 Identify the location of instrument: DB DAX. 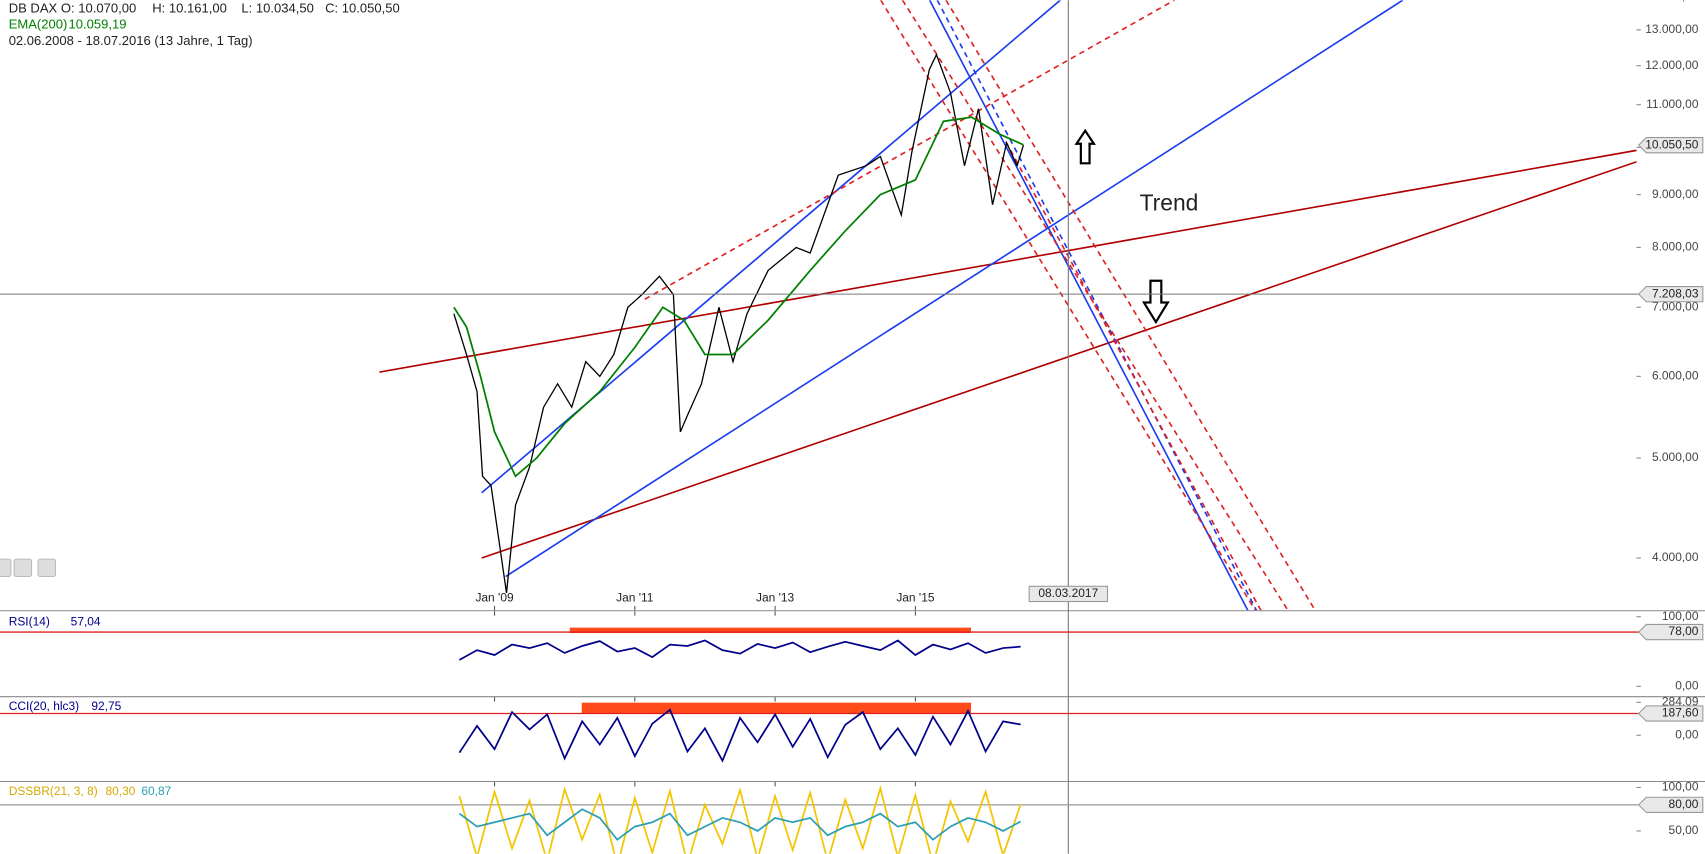
(33, 7).